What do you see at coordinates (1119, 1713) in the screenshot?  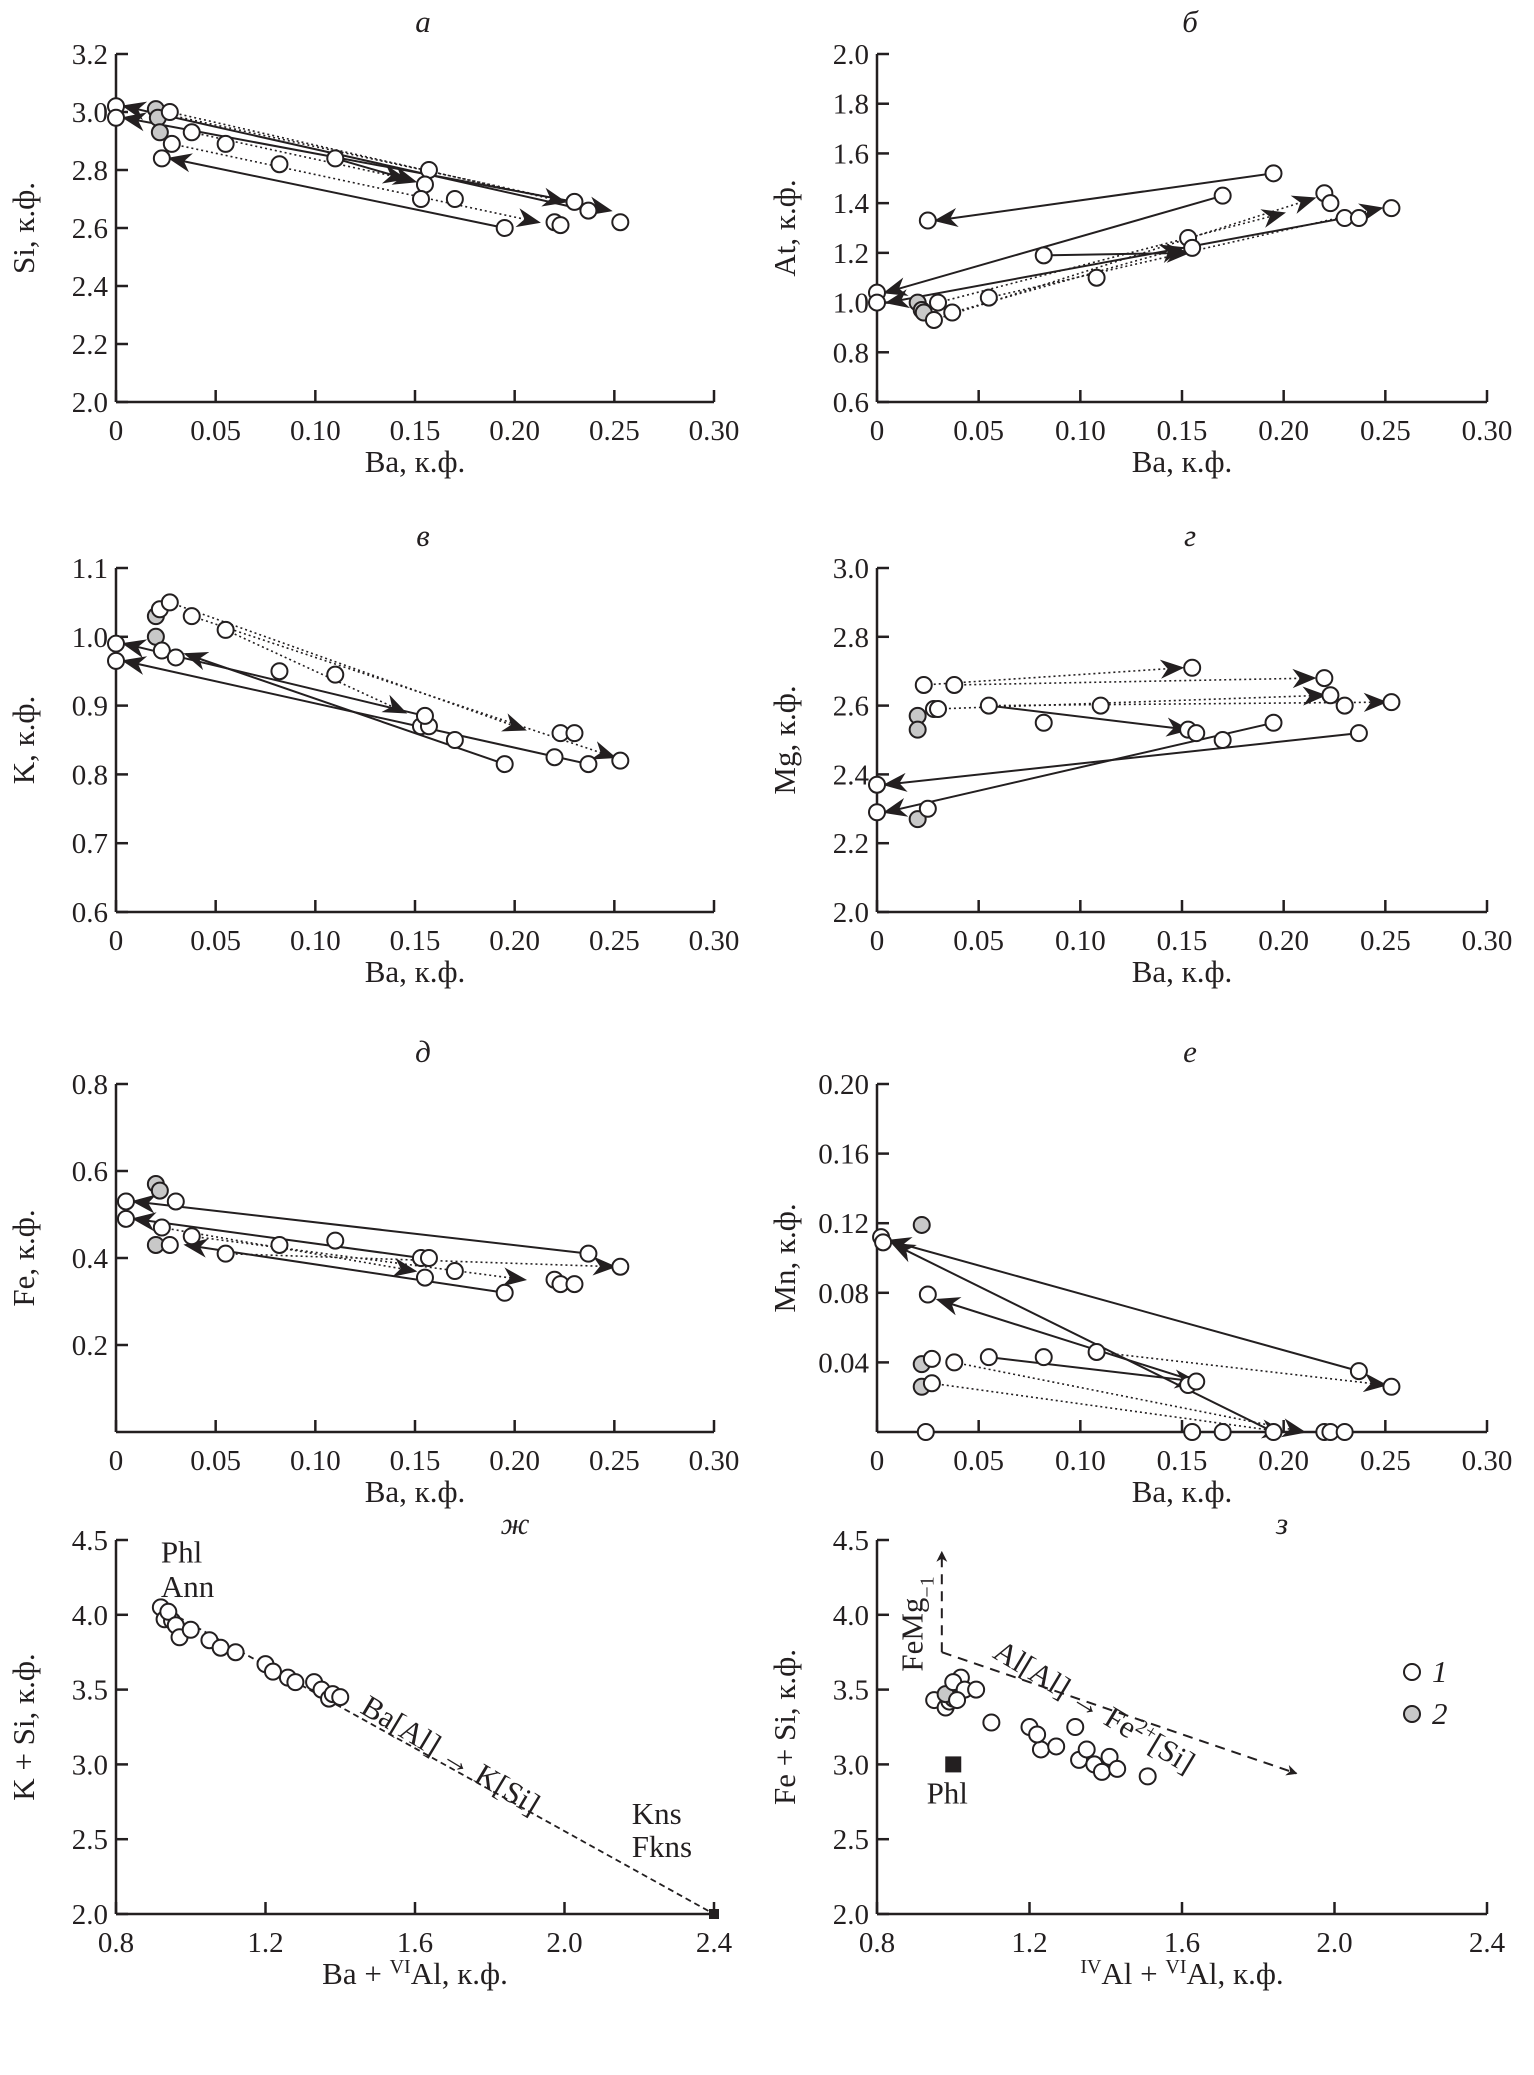 I see `trend-line` at bounding box center [1119, 1713].